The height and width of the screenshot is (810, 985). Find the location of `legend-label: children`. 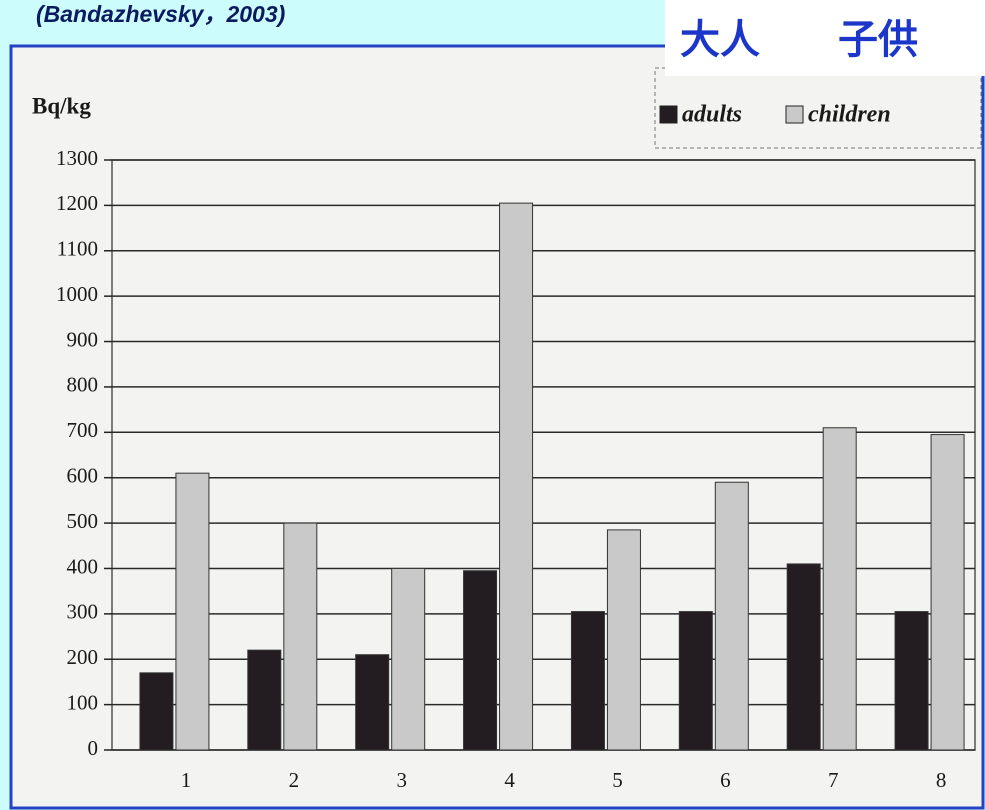

legend-label: children is located at coordinates (849, 115).